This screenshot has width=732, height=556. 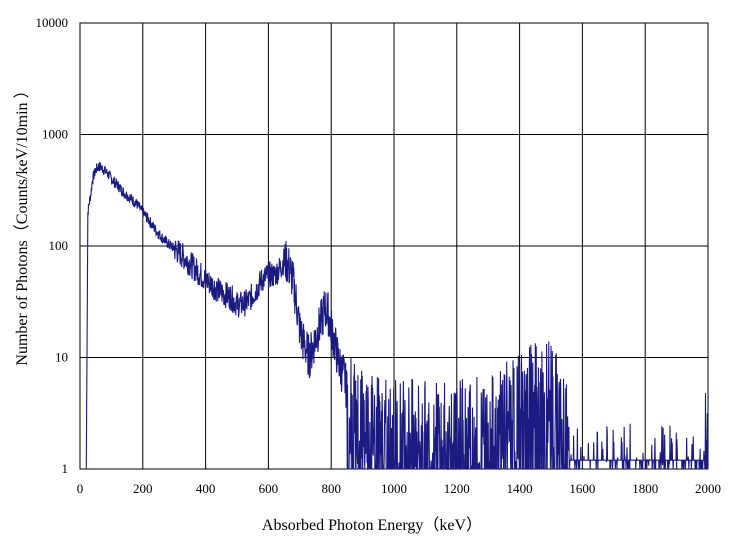 What do you see at coordinates (331, 488) in the screenshot?
I see `x-tick-label: 800` at bounding box center [331, 488].